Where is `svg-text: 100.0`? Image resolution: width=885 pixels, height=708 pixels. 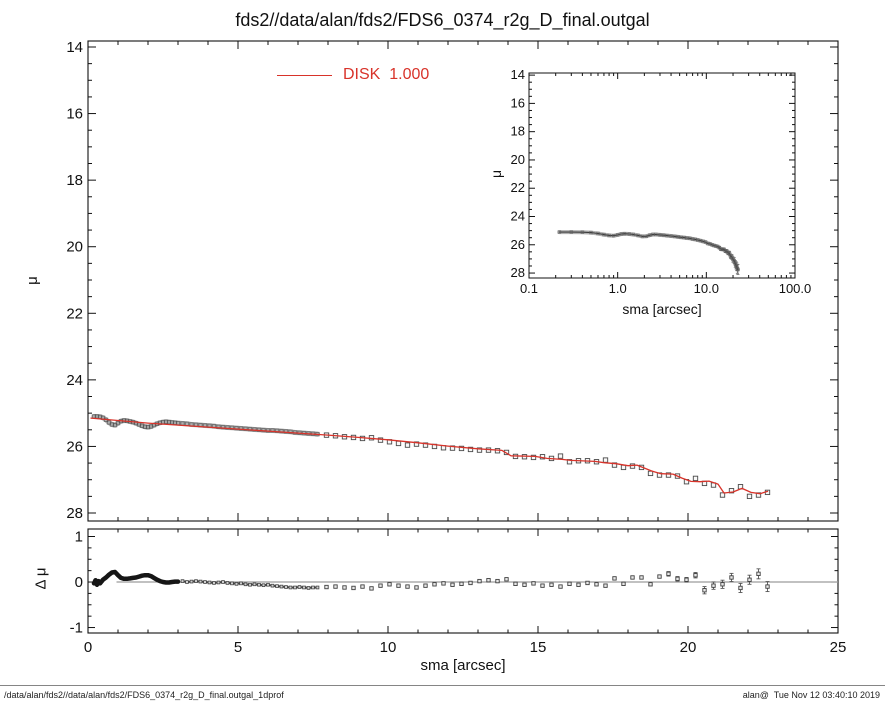 svg-text: 100.0 is located at coordinates (795, 288).